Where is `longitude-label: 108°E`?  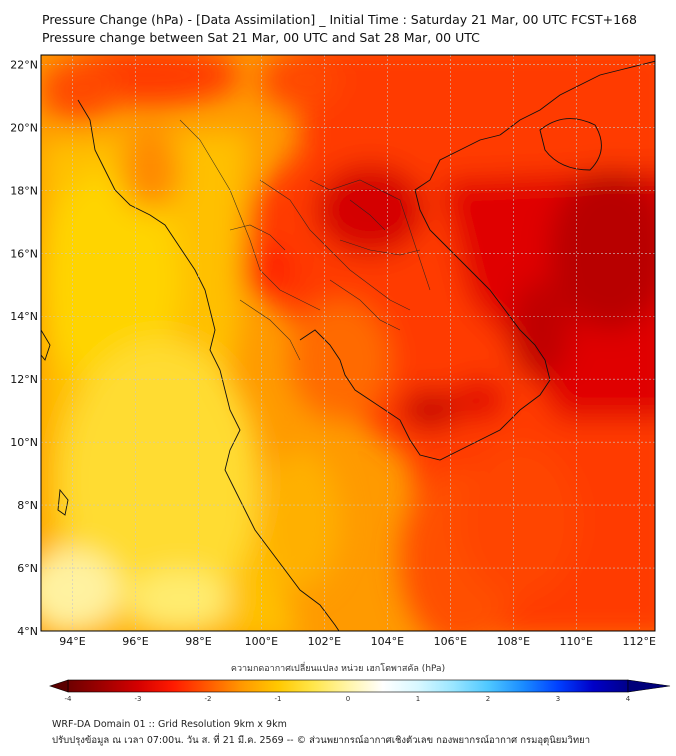 longitude-label: 108°E is located at coordinates (513, 641).